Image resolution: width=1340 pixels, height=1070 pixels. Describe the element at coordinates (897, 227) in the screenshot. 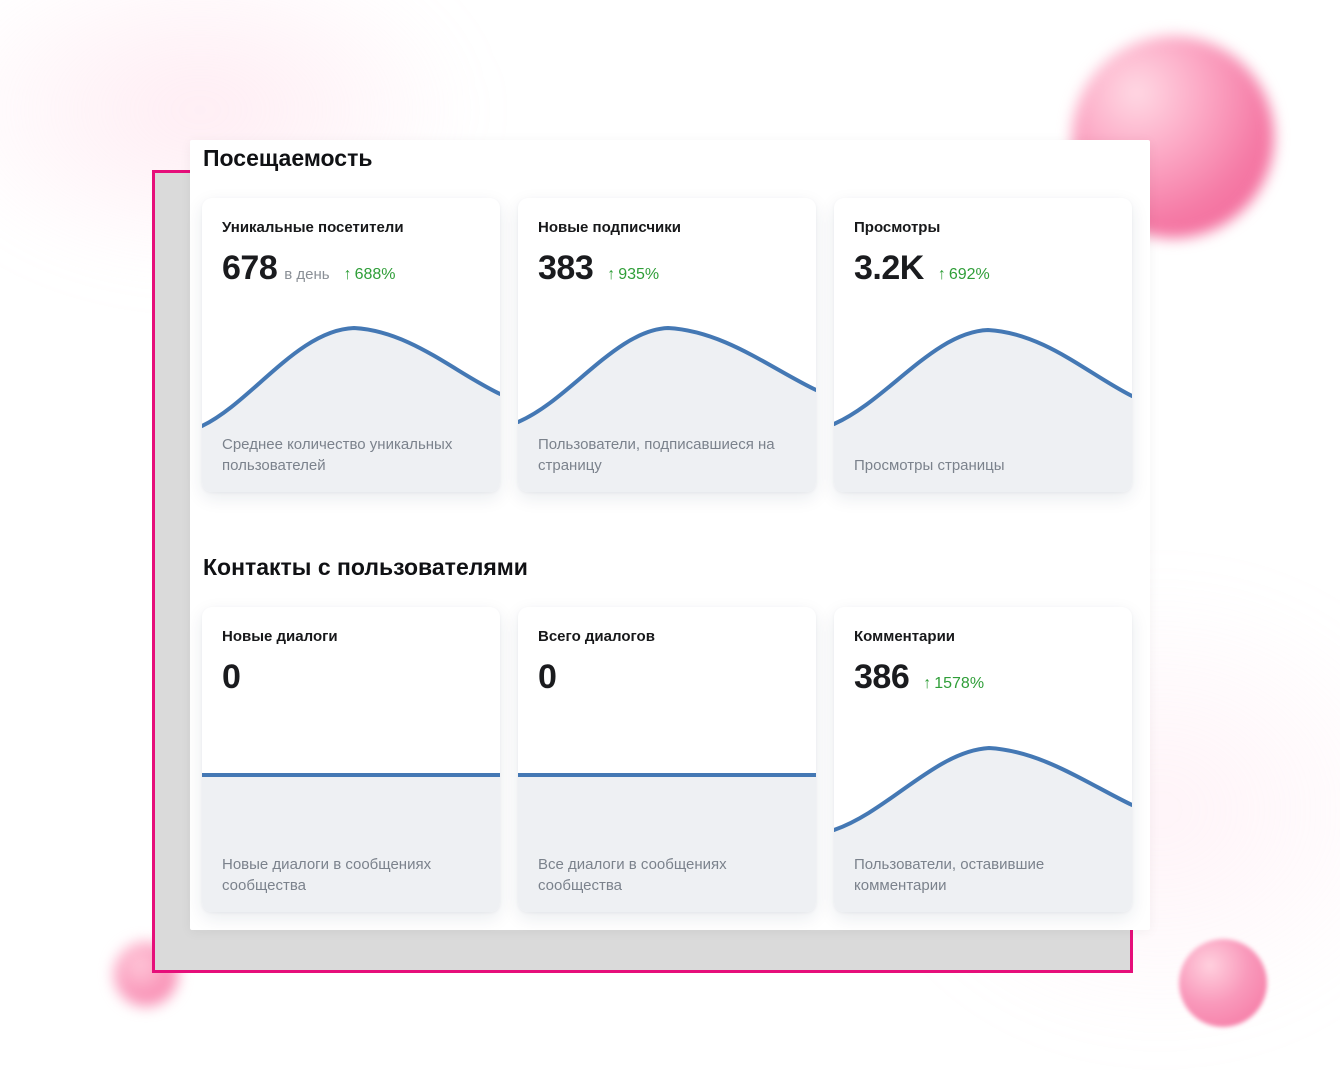

I see `card-title: Просмотры` at that location.